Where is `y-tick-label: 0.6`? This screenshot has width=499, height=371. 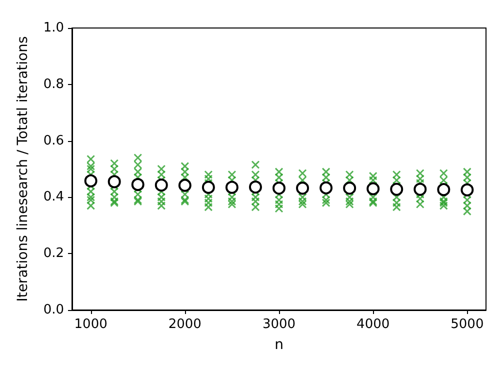
y-tick-label: 0.6 is located at coordinates (53, 140).